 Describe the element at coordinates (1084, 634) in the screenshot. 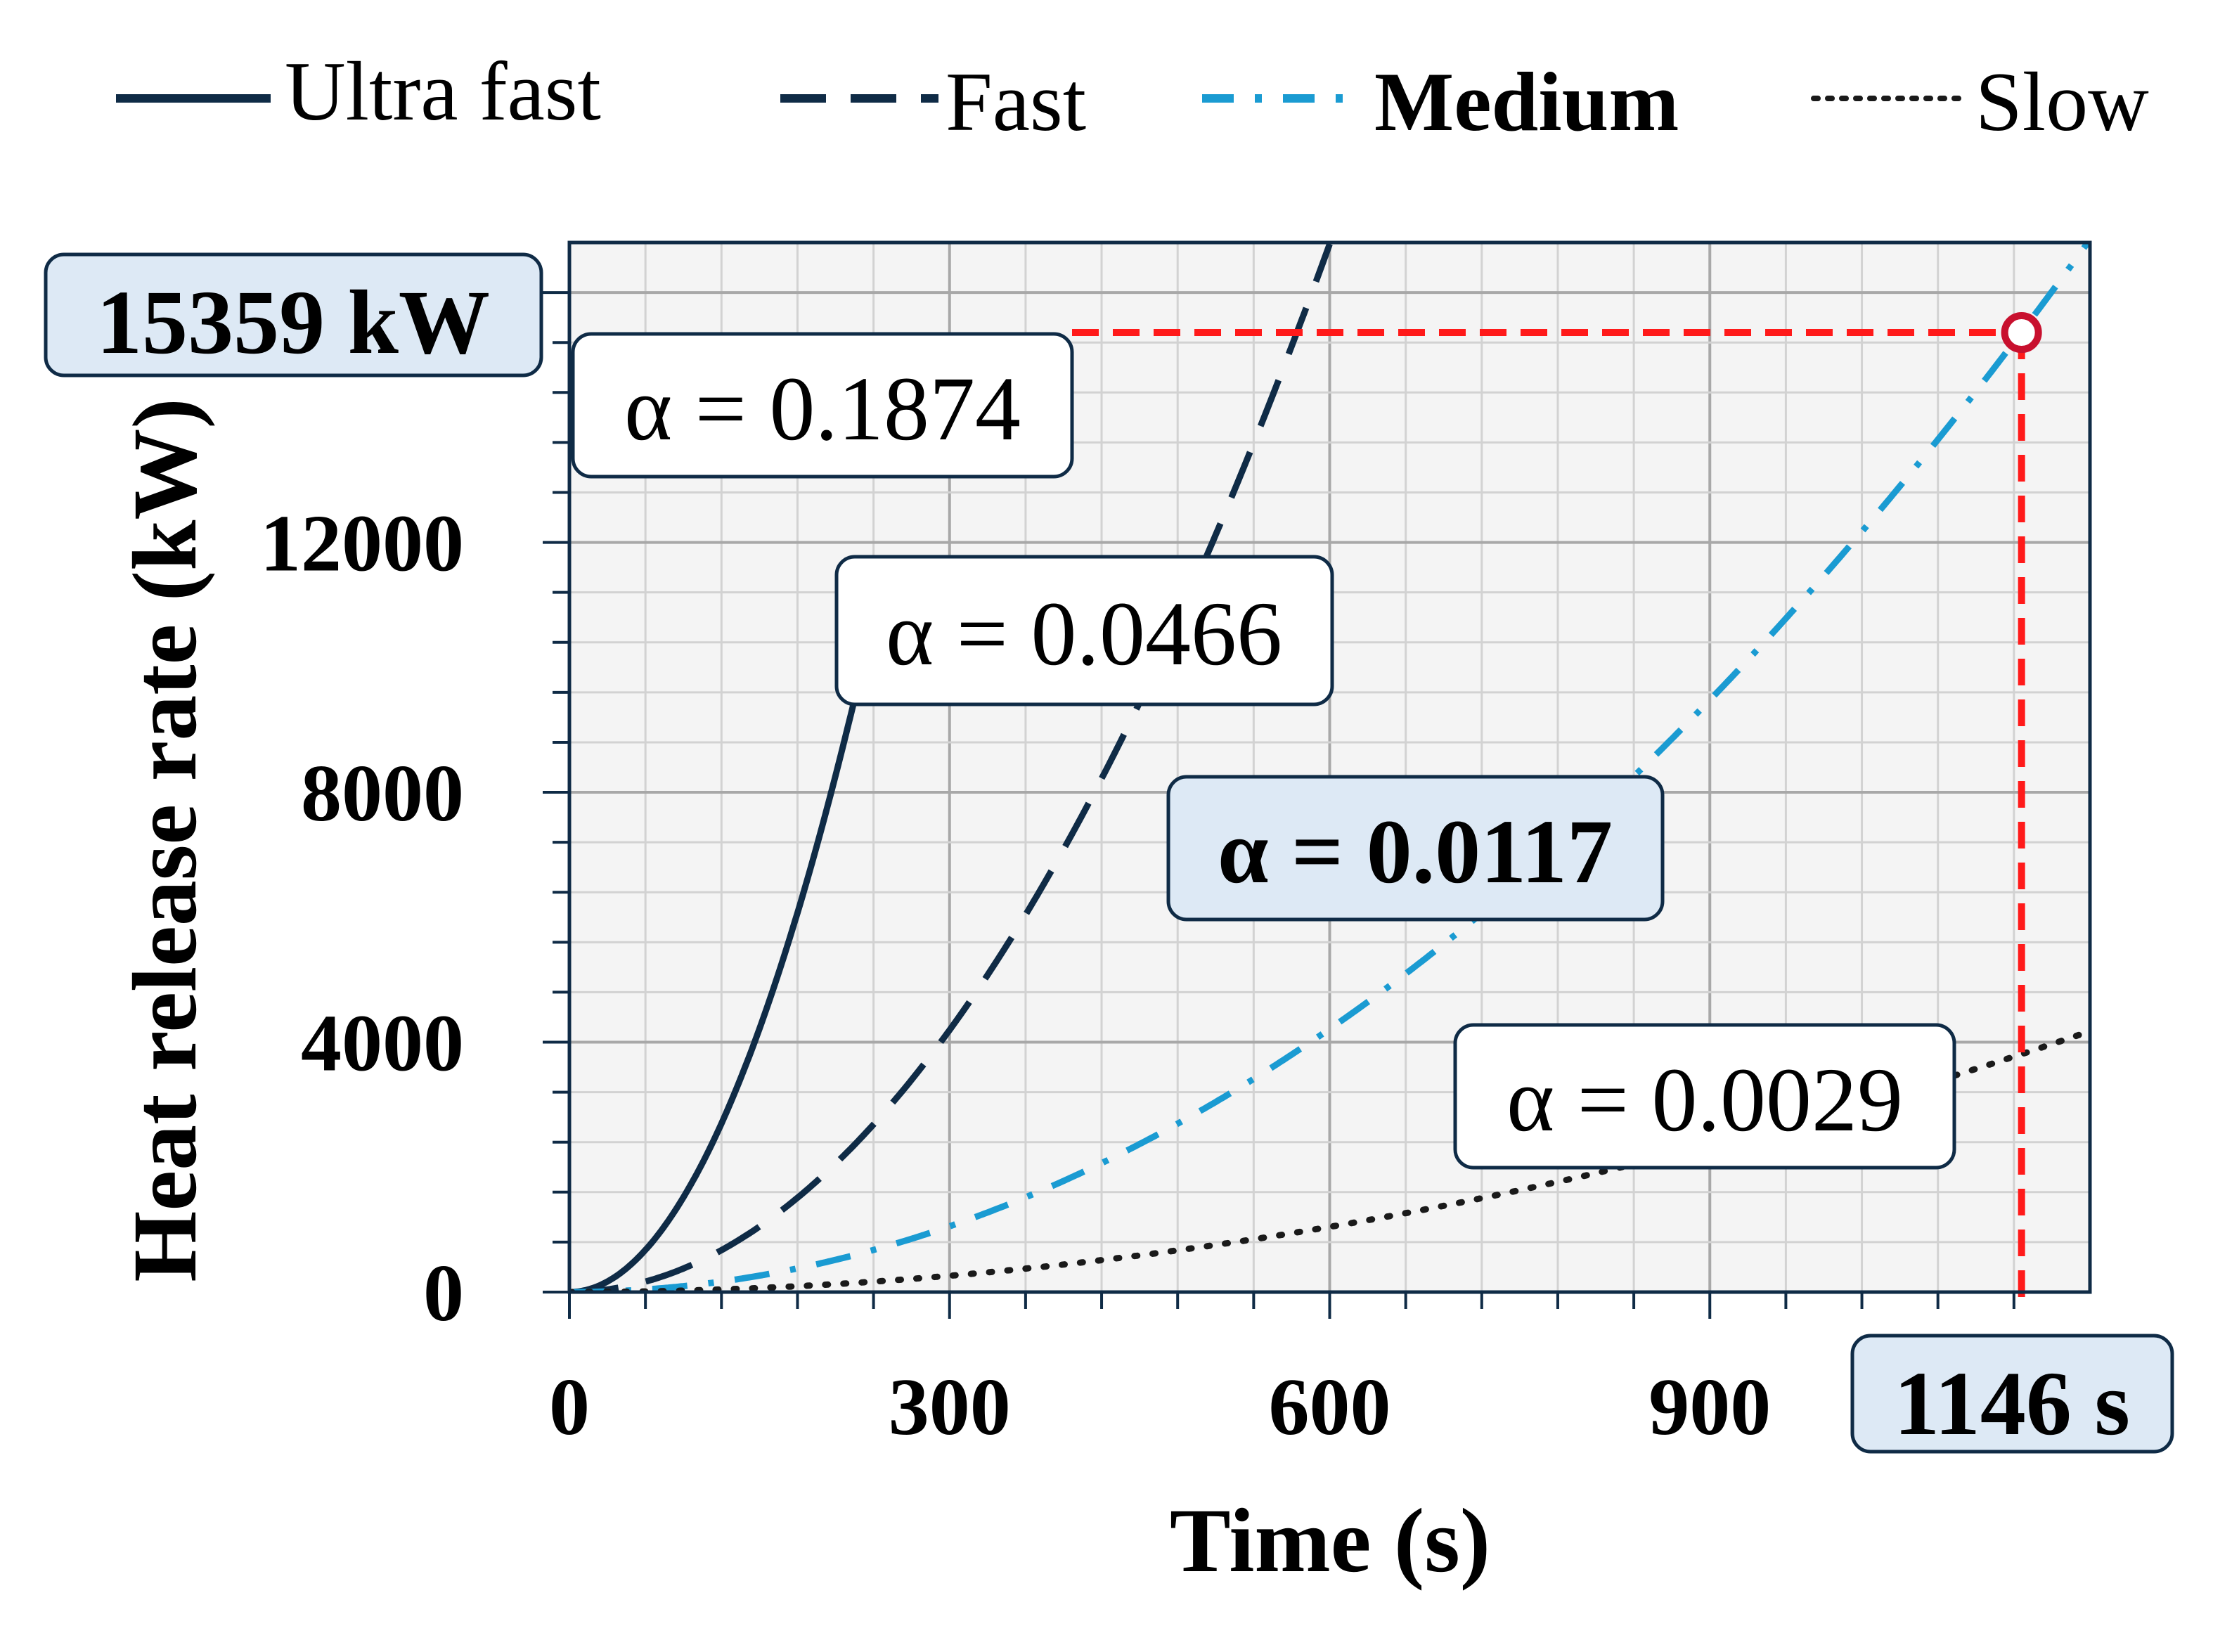

I see `annotation-label-fast: α = 0.0466` at that location.